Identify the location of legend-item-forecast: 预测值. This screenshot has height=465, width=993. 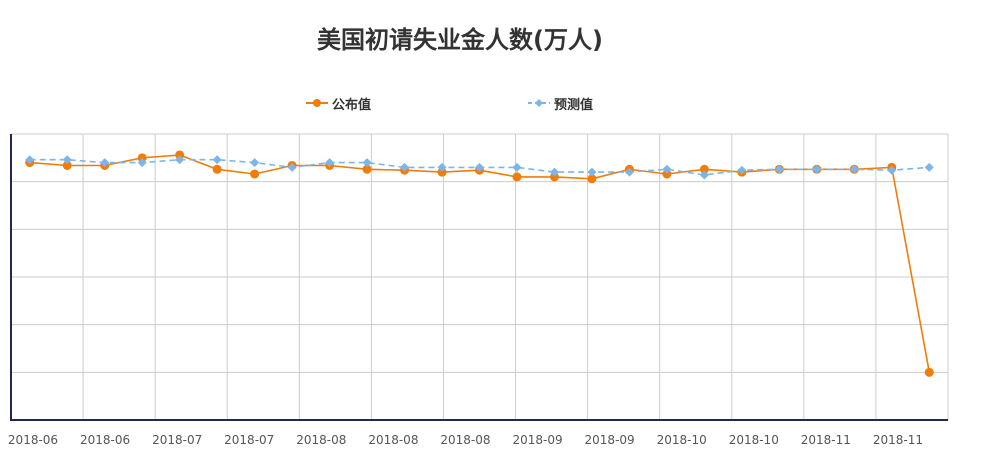
(560, 103).